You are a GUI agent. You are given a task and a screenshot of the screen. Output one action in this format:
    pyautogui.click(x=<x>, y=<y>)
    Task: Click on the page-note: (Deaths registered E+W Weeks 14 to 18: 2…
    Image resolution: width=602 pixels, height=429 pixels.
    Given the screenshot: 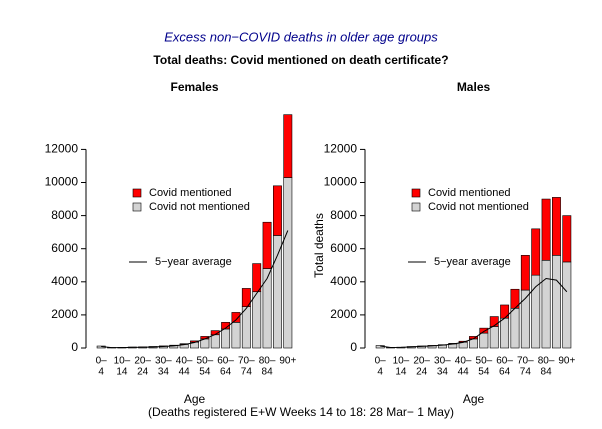 What is the action you would take?
    pyautogui.click(x=301, y=412)
    